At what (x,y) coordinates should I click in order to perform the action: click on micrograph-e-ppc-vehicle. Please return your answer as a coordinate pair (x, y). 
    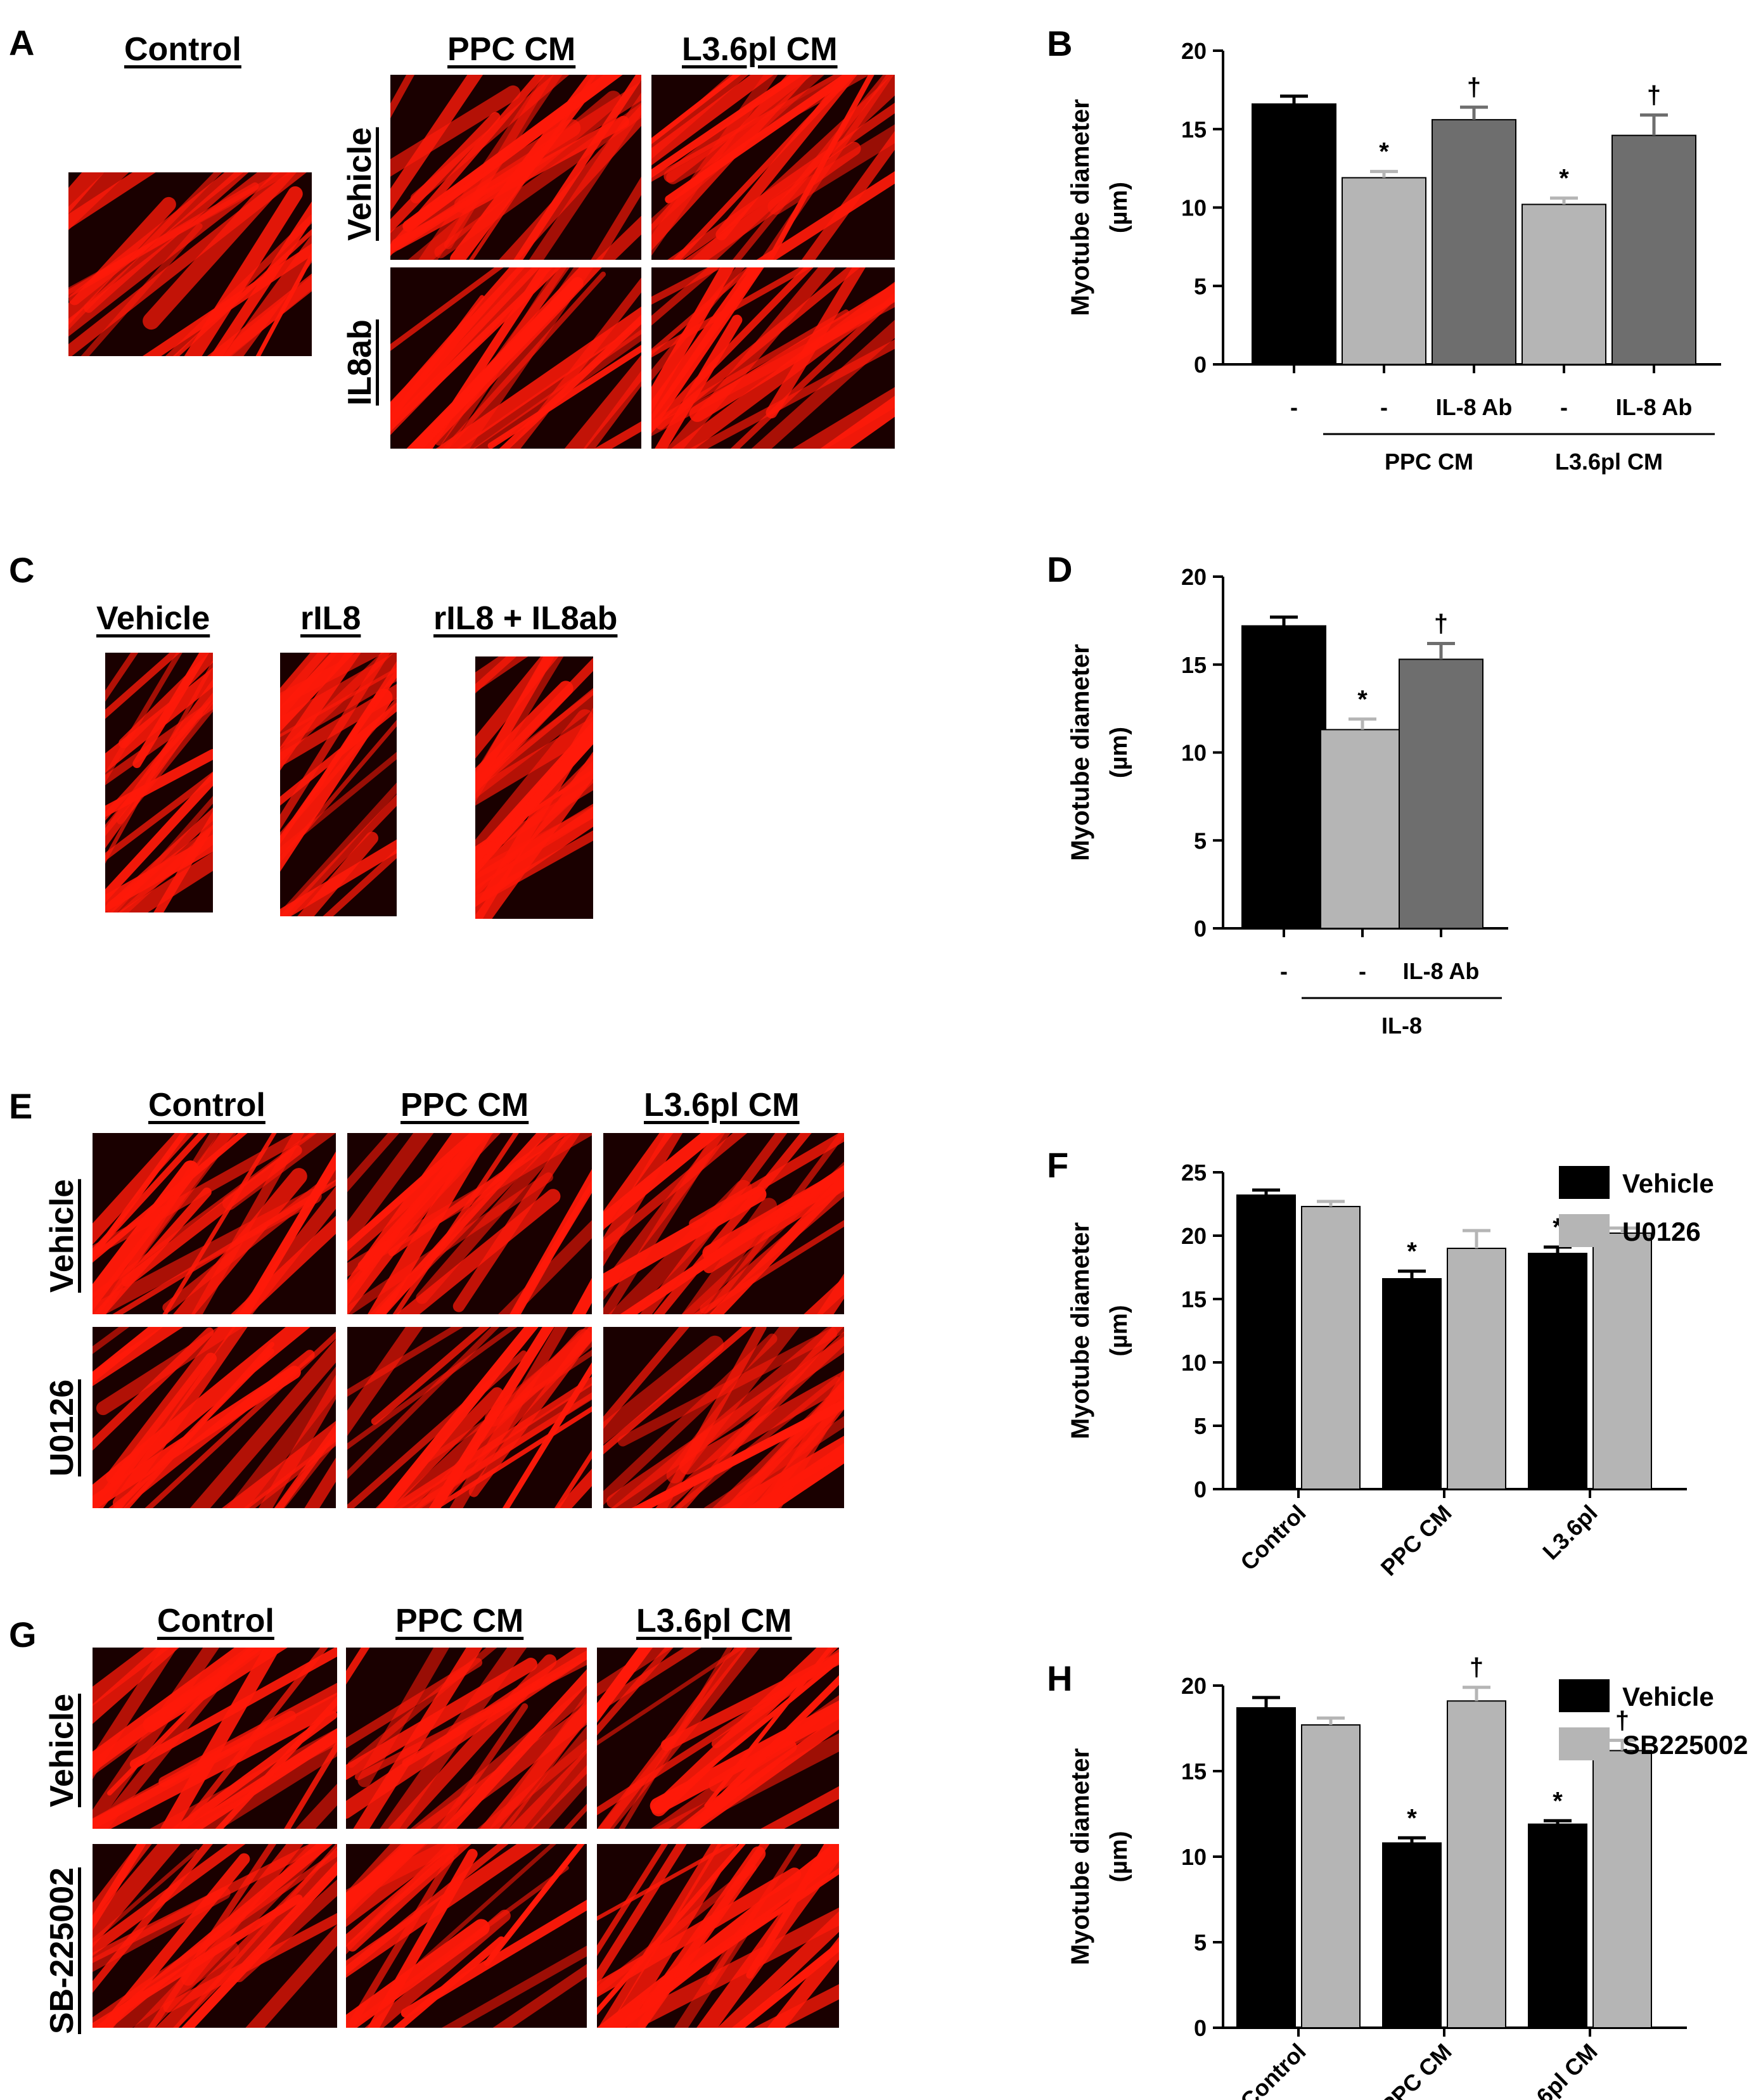
    Looking at the image, I should click on (469, 1223).